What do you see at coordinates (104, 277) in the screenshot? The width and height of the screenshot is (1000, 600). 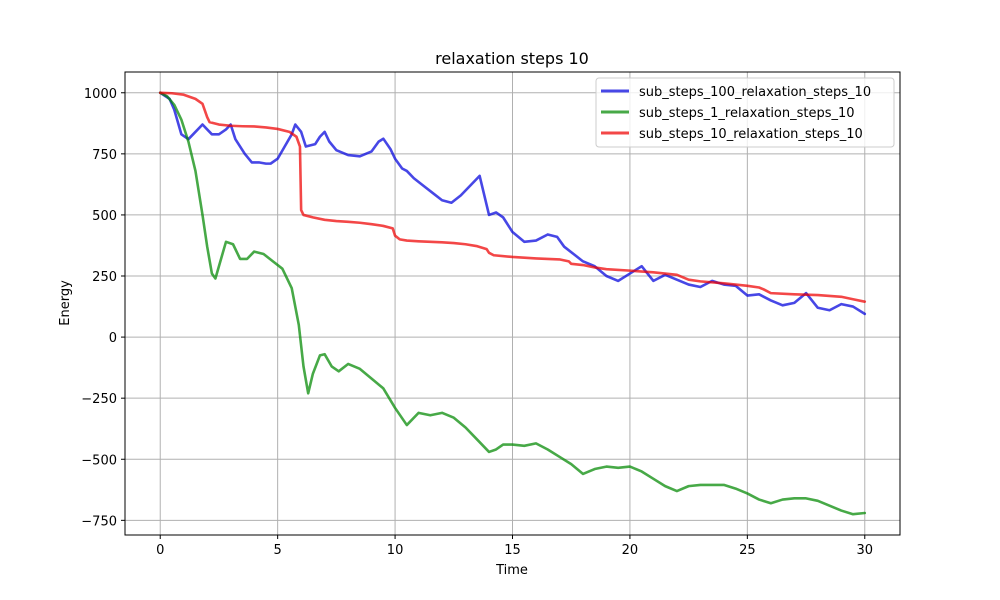 I see `y-tick-label: 250` at bounding box center [104, 277].